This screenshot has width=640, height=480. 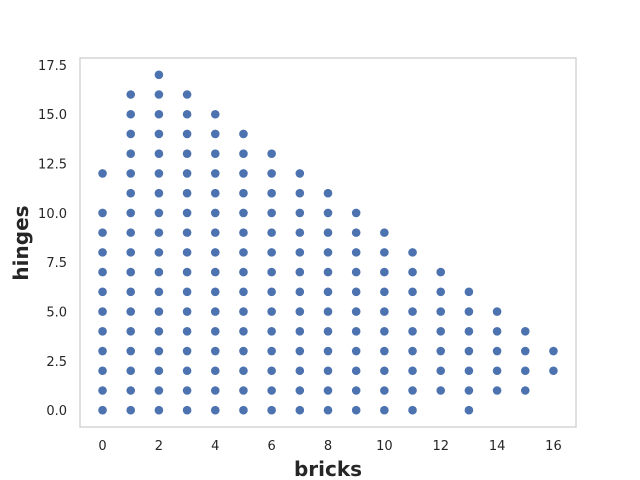 What do you see at coordinates (384, 446) in the screenshot?
I see `x-tick-label: 10` at bounding box center [384, 446].